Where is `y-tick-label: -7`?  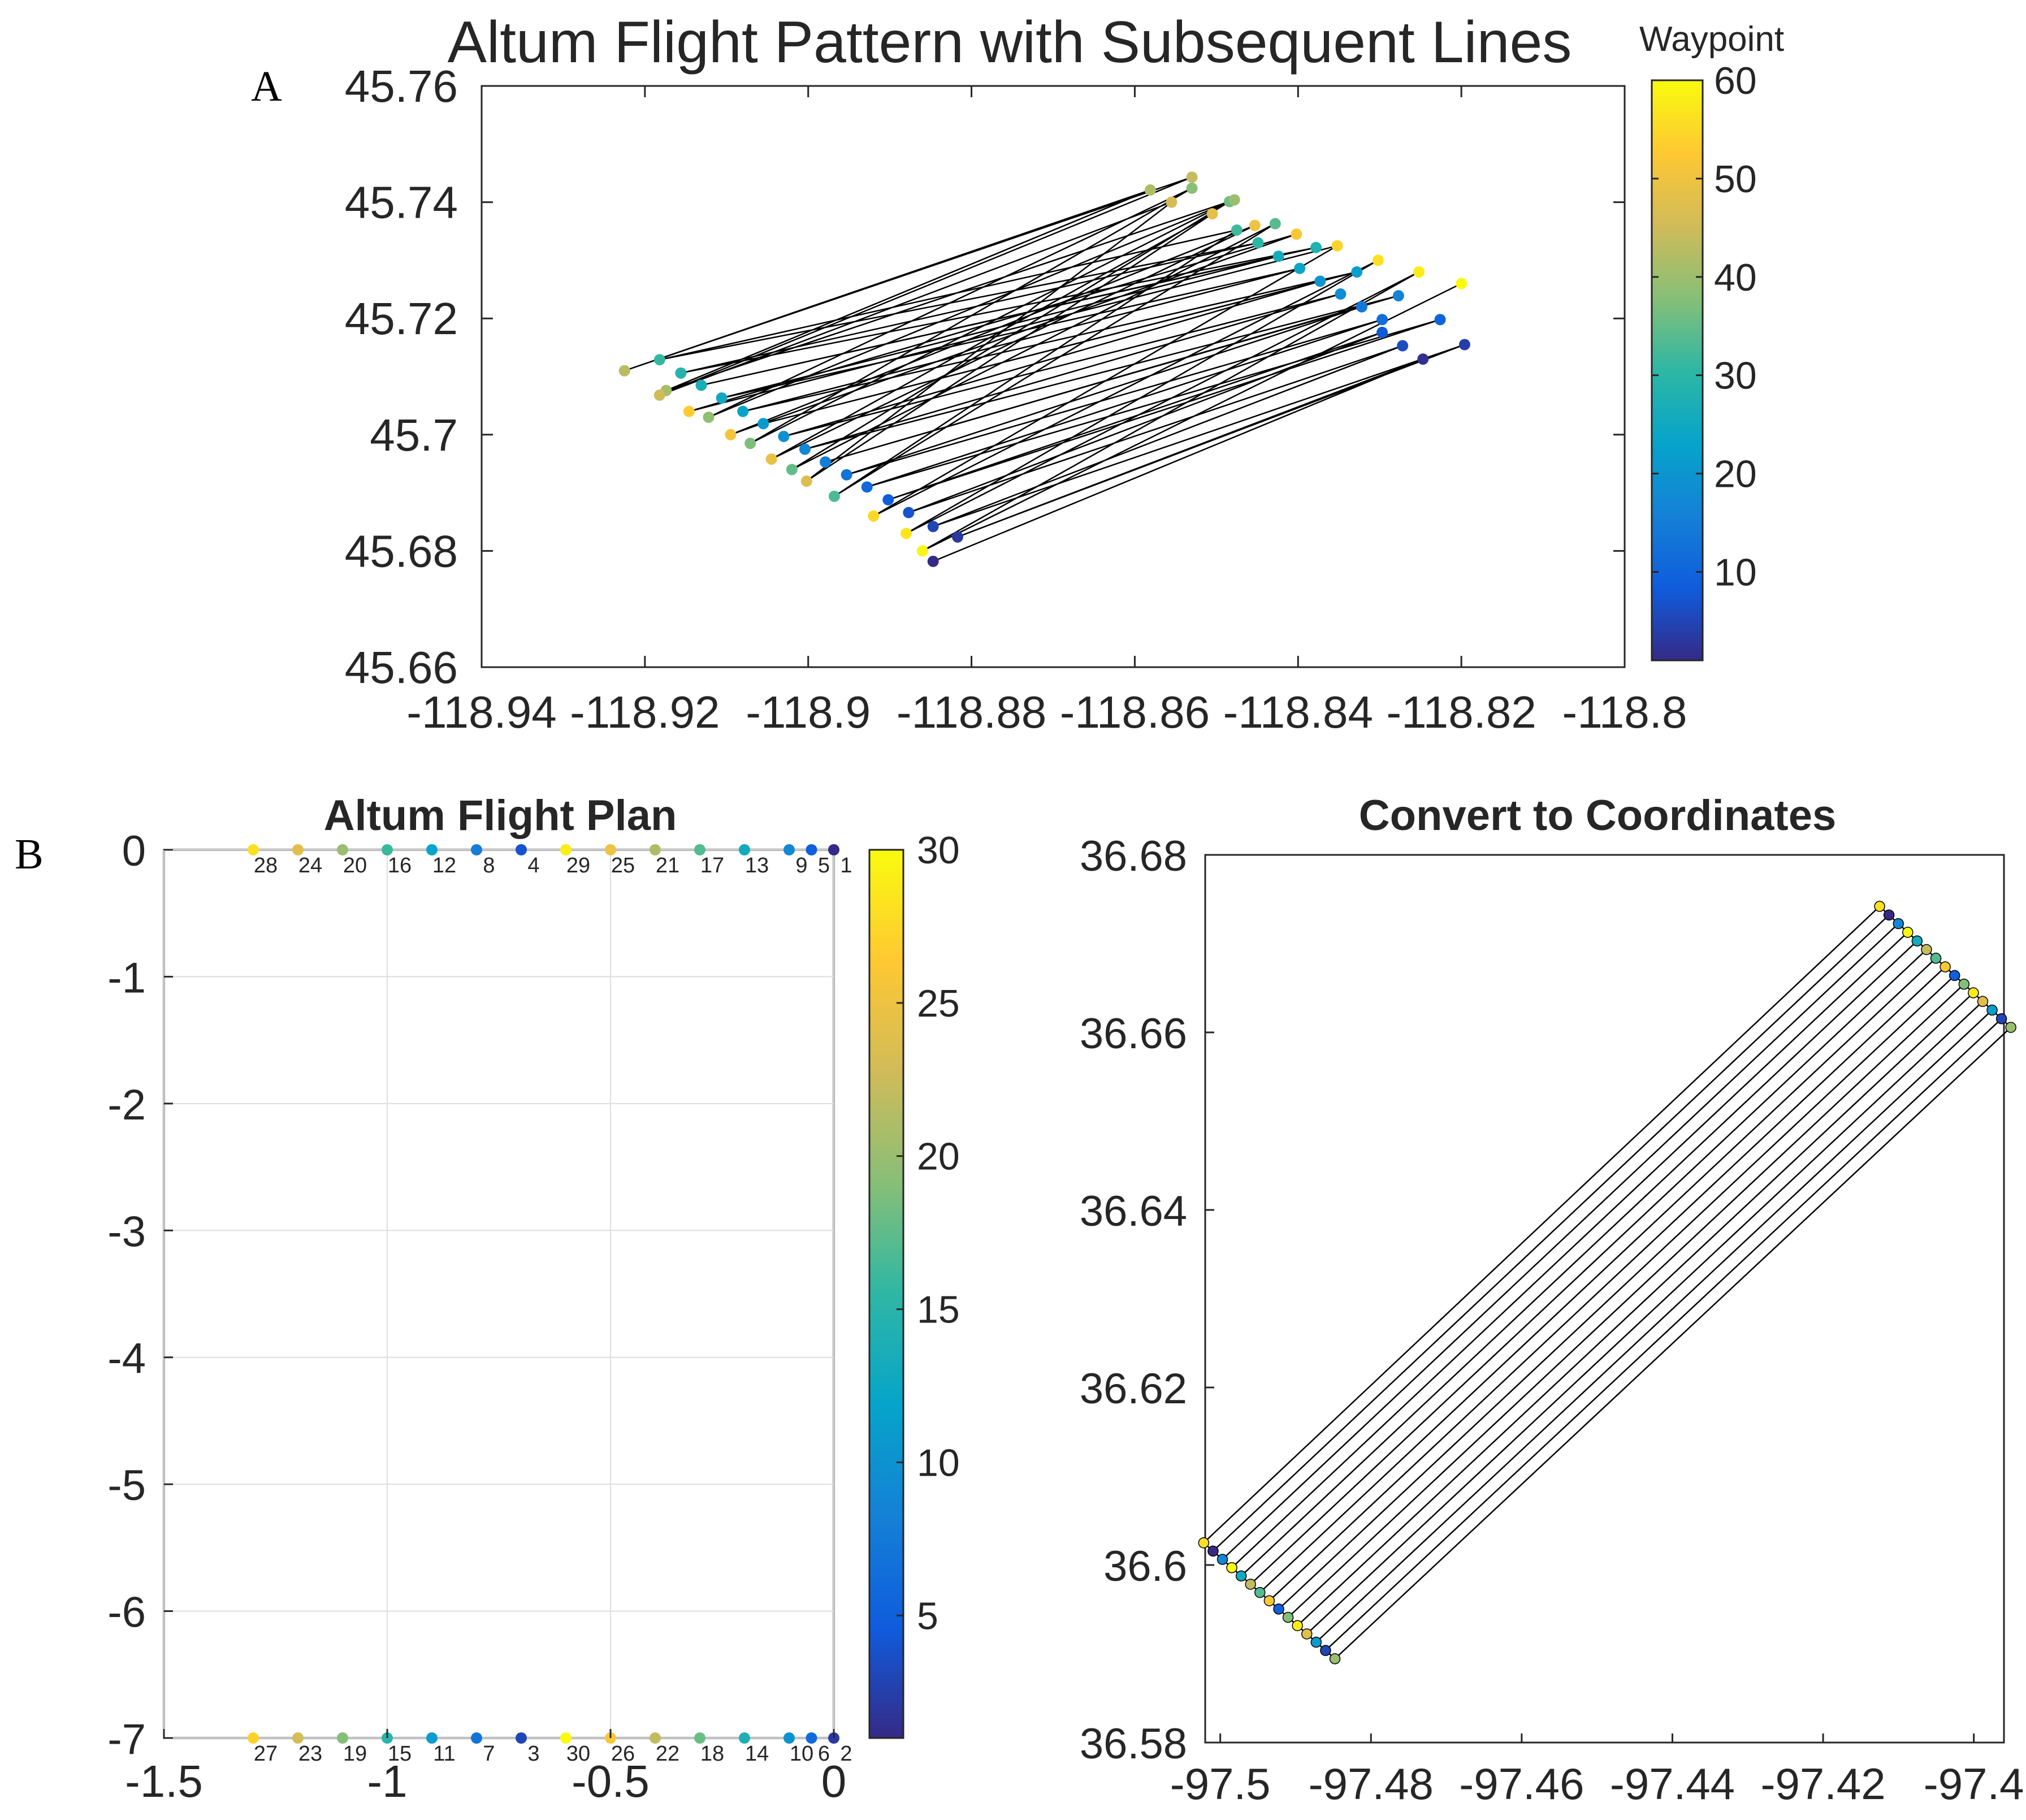 y-tick-label: -7 is located at coordinates (126, 1739).